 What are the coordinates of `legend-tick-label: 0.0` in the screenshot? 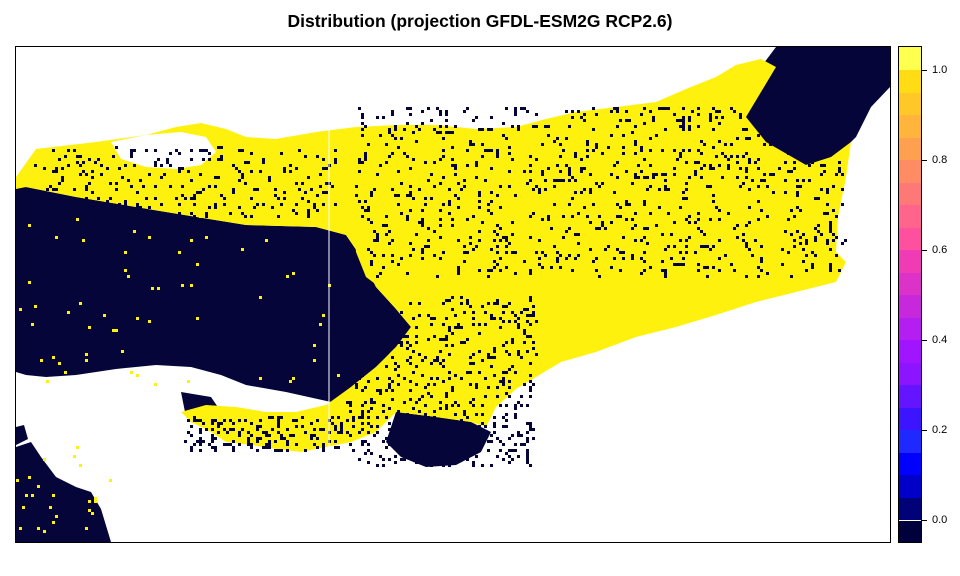 It's located at (940, 519).